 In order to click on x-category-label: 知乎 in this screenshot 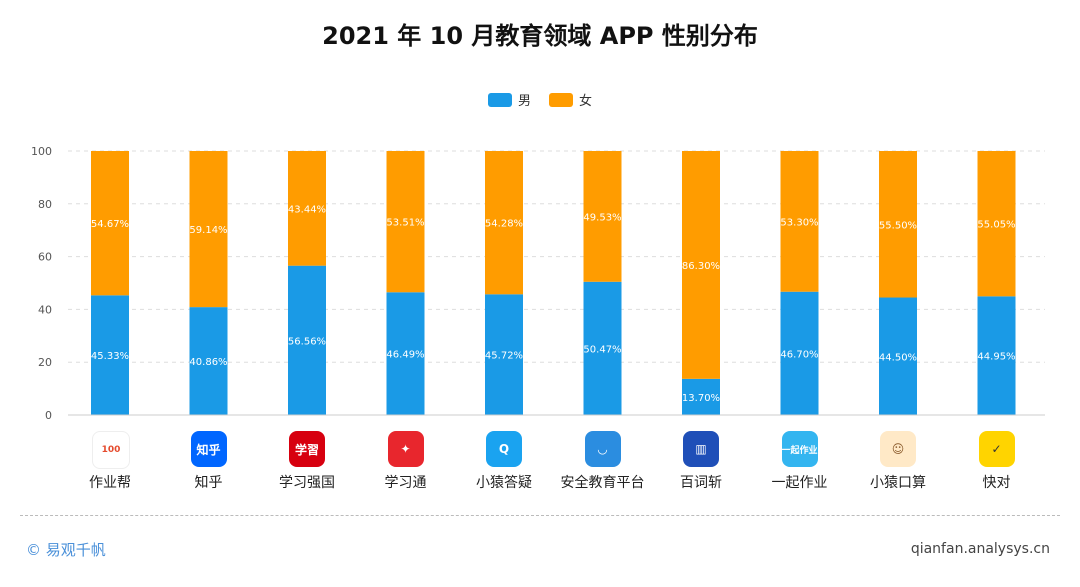, I will do `click(209, 482)`.